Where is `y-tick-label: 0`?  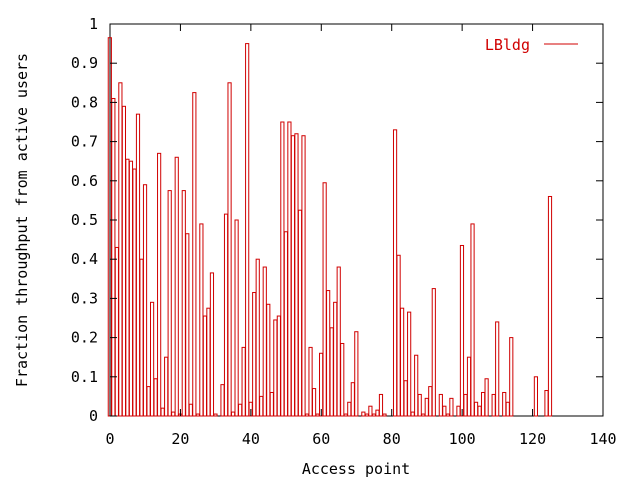
y-tick-label: 0 is located at coordinates (93, 416).